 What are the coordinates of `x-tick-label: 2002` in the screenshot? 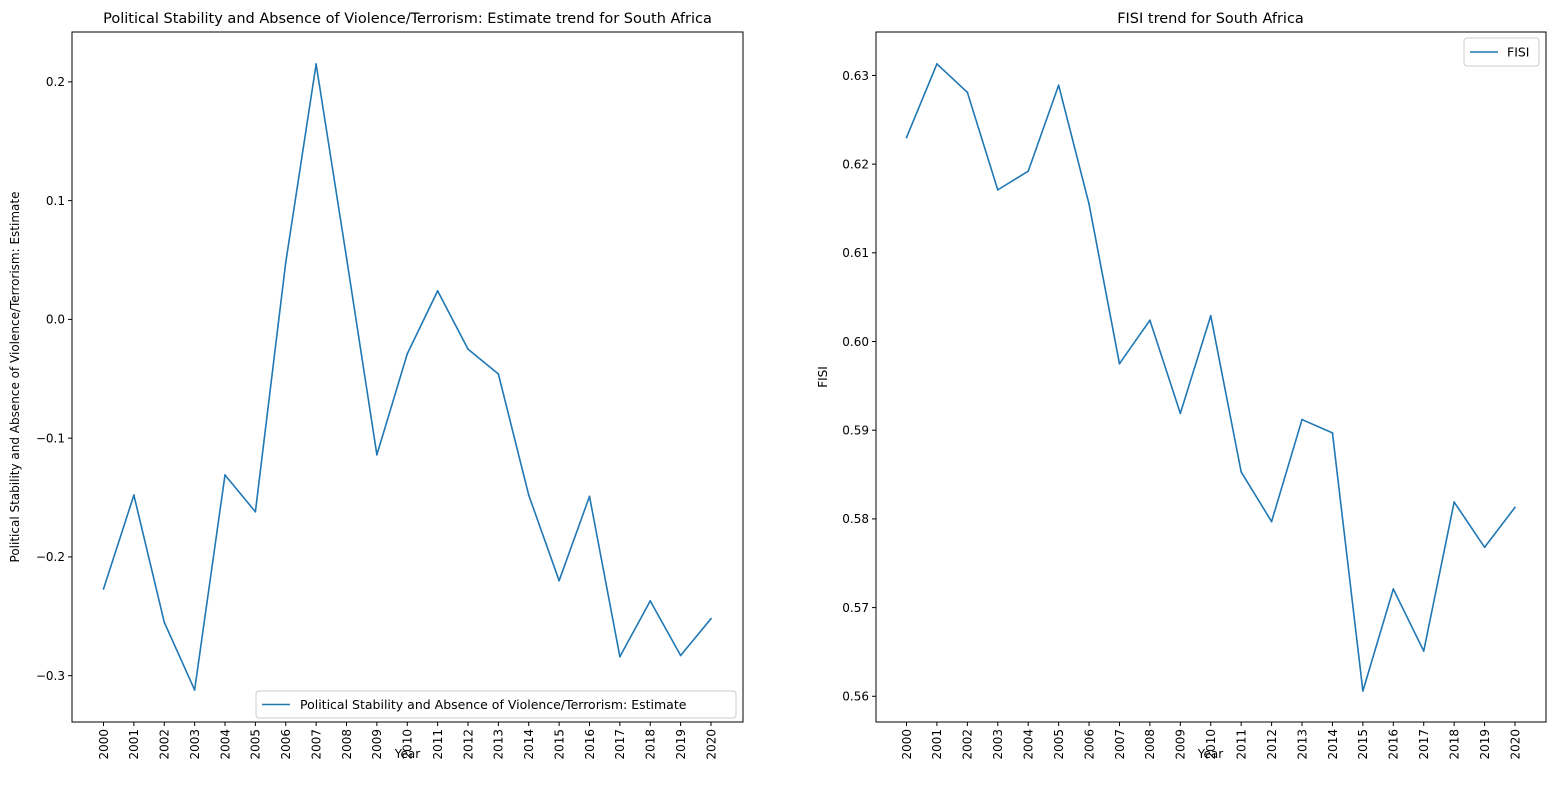 It's located at (968, 744).